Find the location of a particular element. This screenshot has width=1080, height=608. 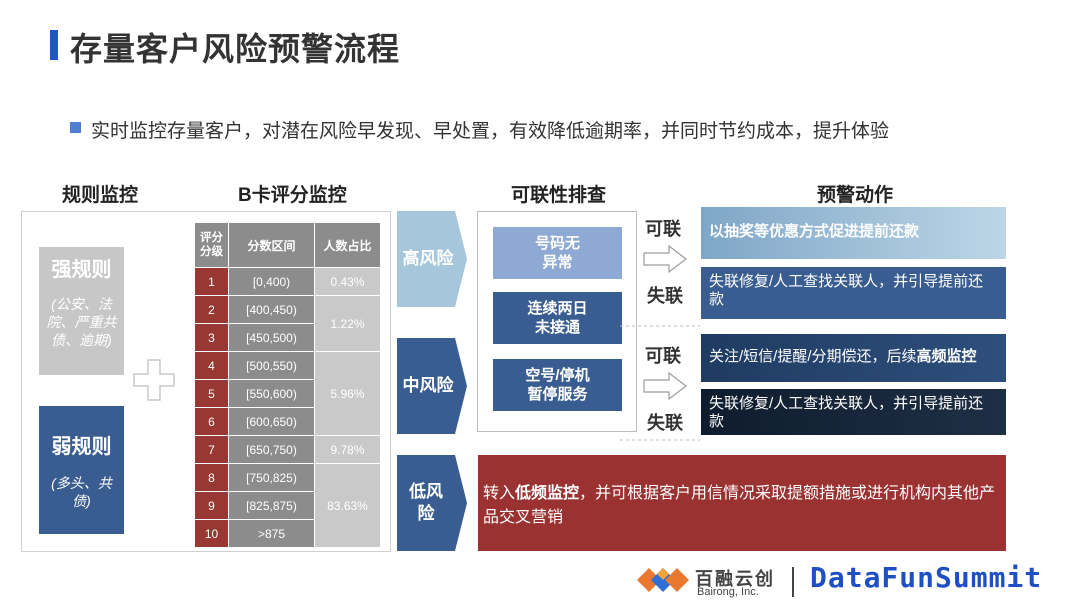

action-high-lost: 失联修复/人工查找关联人，并引导提前还款 is located at coordinates (853, 293).